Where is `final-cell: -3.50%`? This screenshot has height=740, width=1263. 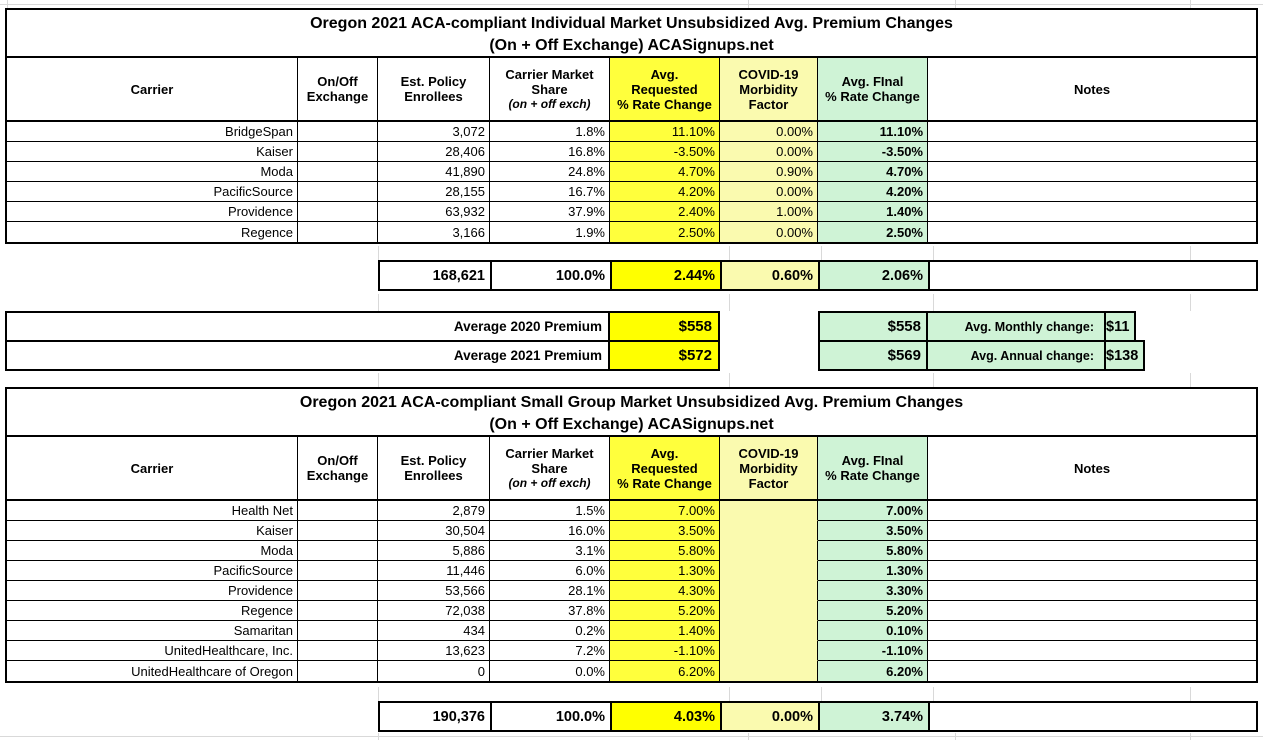
final-cell: -3.50% is located at coordinates (873, 152).